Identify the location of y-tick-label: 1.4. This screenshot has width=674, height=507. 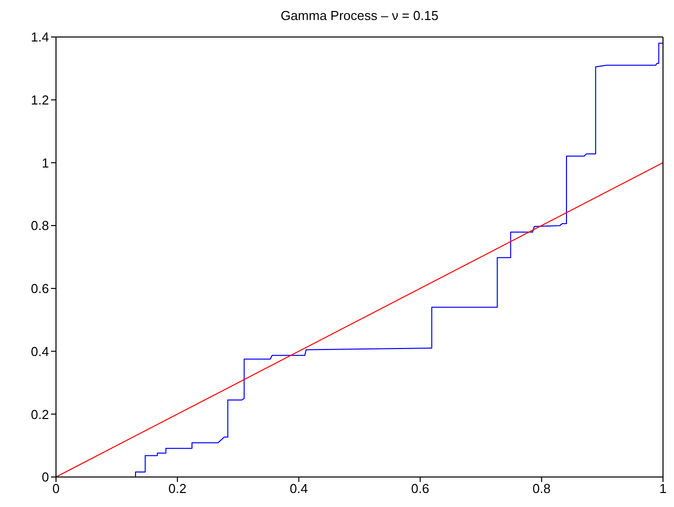
(39, 37).